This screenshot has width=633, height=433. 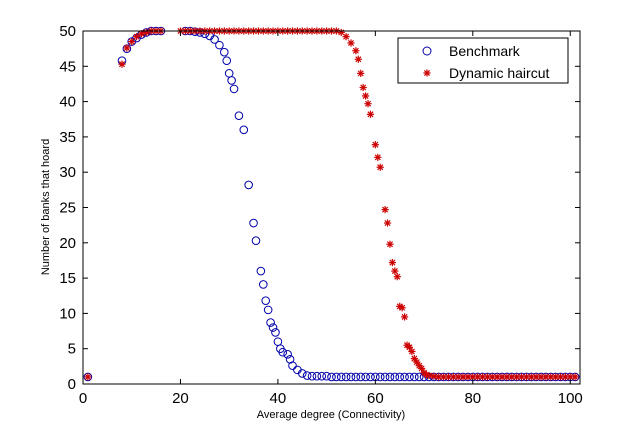 I want to click on x-axis-label: Average degree (Connectivity), so click(x=331, y=415).